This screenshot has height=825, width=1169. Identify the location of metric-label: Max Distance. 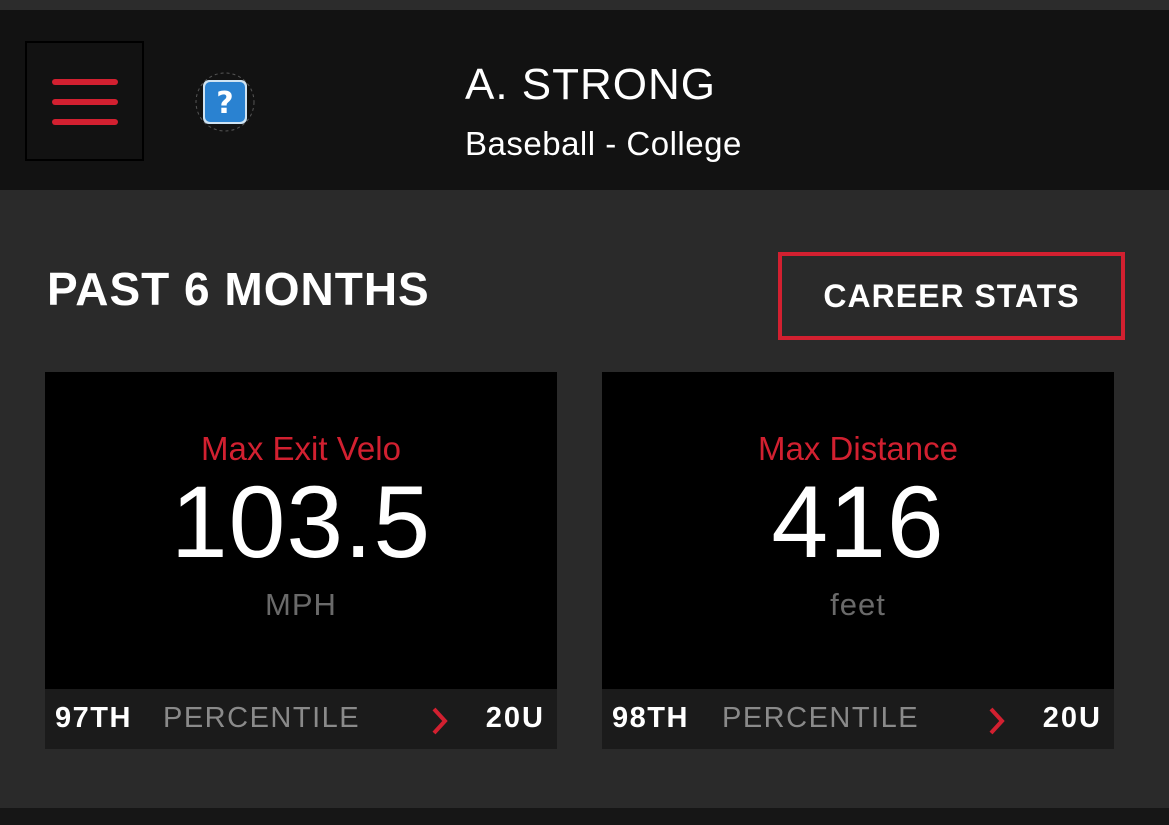
(858, 448).